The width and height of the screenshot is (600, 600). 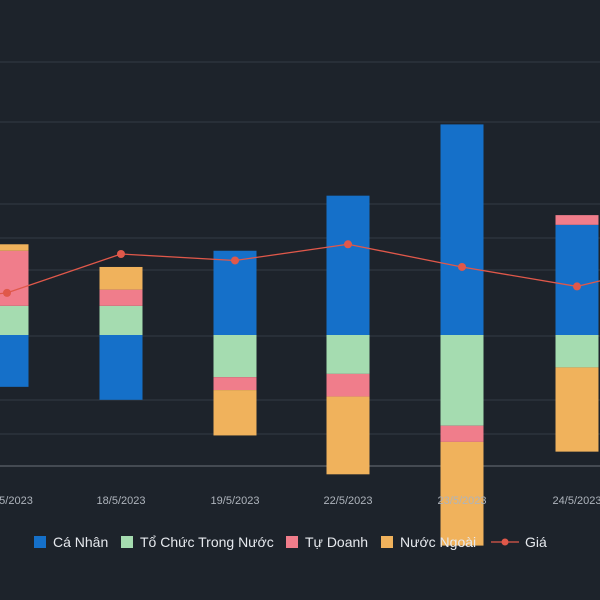 What do you see at coordinates (438, 542) in the screenshot?
I see `legend-label: Nước Ngoài` at bounding box center [438, 542].